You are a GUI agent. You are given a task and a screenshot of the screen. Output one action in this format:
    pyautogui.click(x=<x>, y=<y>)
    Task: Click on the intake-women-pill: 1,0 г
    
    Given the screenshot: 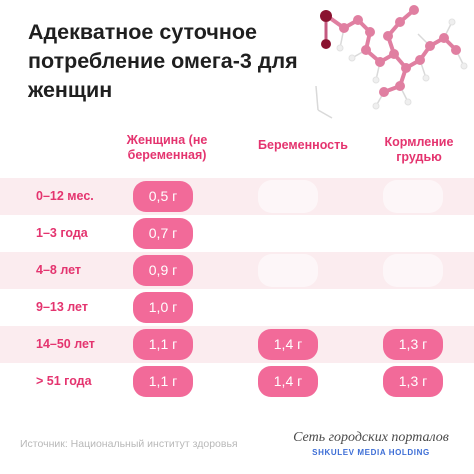 What is the action you would take?
    pyautogui.click(x=163, y=307)
    